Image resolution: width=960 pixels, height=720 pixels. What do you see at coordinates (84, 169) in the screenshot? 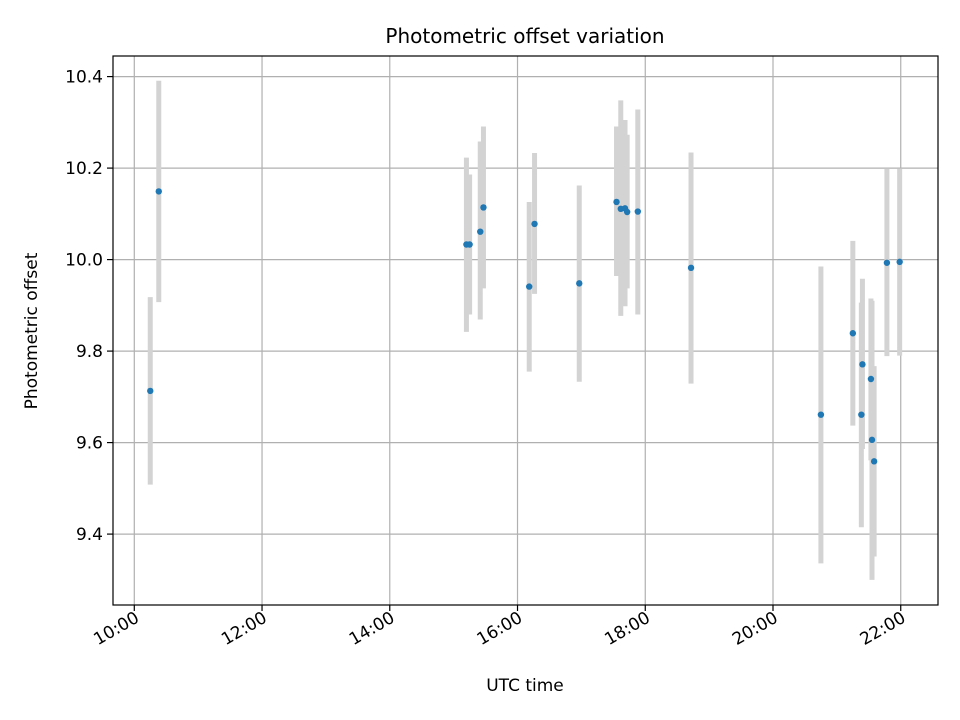
I see `y-tick-label: 10.2` at bounding box center [84, 169].